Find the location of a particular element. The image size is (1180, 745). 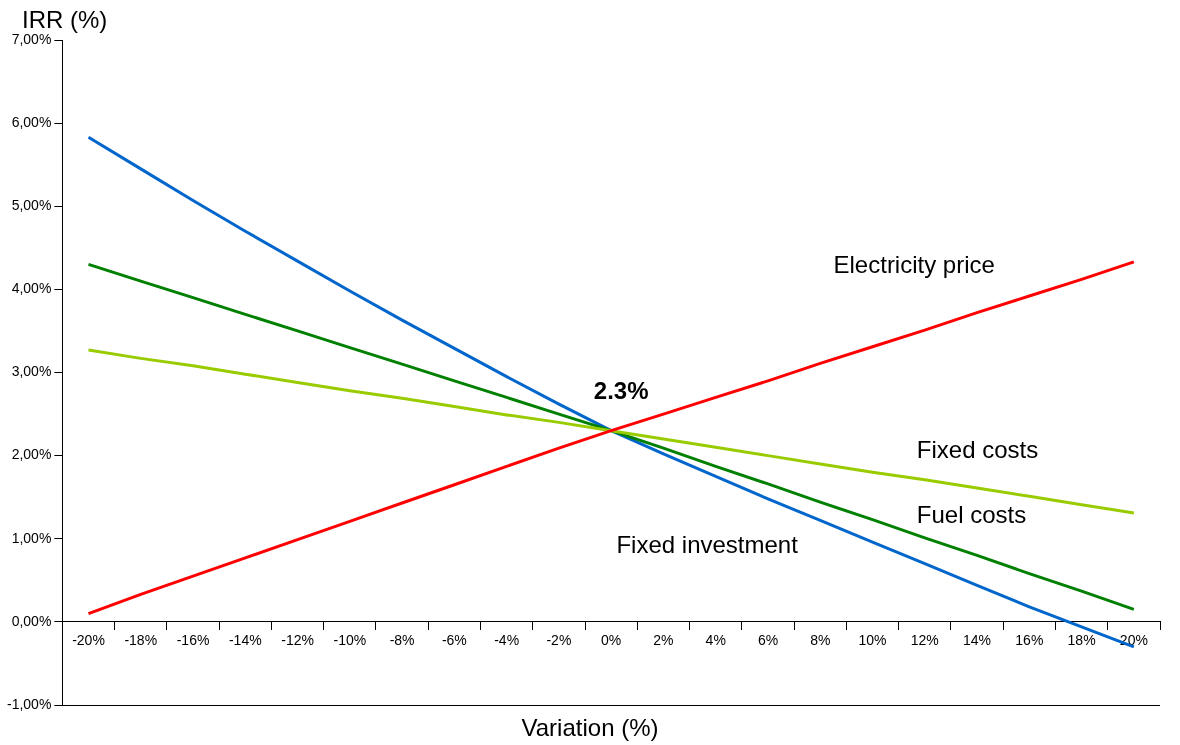

series-label: Fixed investment is located at coordinates (707, 544).